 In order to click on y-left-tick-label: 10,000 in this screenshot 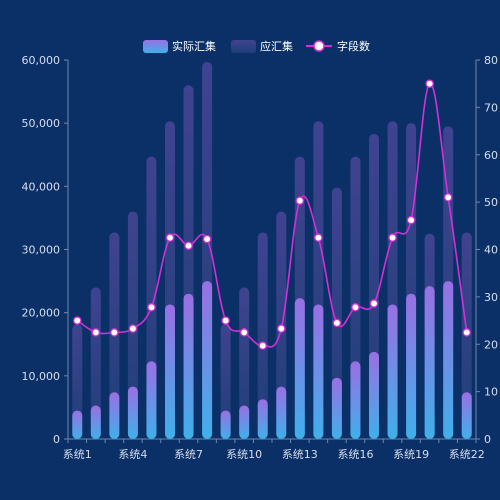, I will do `click(41, 376)`.